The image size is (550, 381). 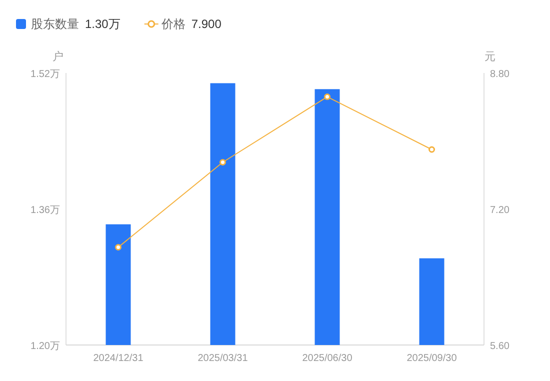 I want to click on y2-tick-label: 7.20, so click(x=500, y=210).